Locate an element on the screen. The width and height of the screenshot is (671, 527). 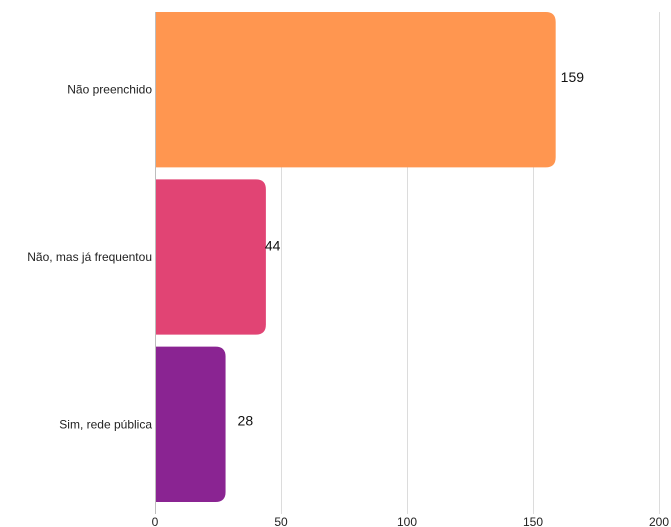
x-tick-label: 200 is located at coordinates (659, 521).